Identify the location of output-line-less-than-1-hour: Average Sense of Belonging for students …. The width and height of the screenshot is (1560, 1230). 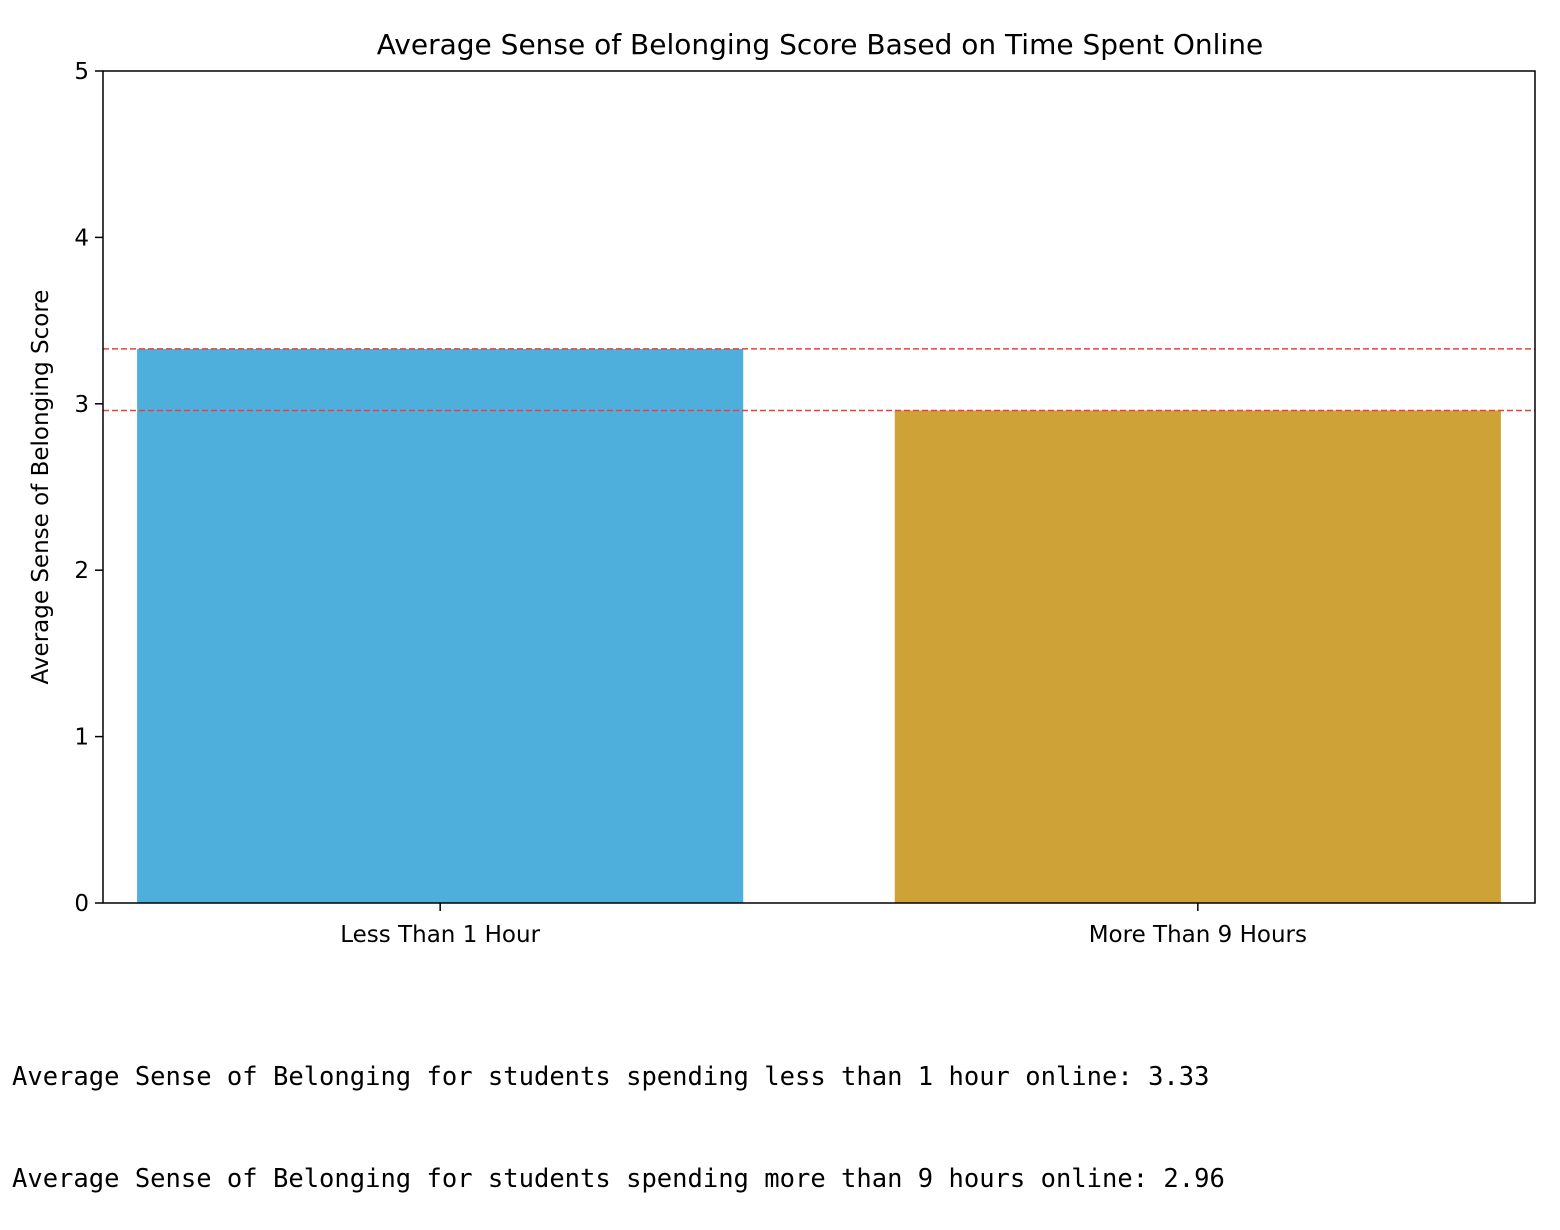
(611, 1077).